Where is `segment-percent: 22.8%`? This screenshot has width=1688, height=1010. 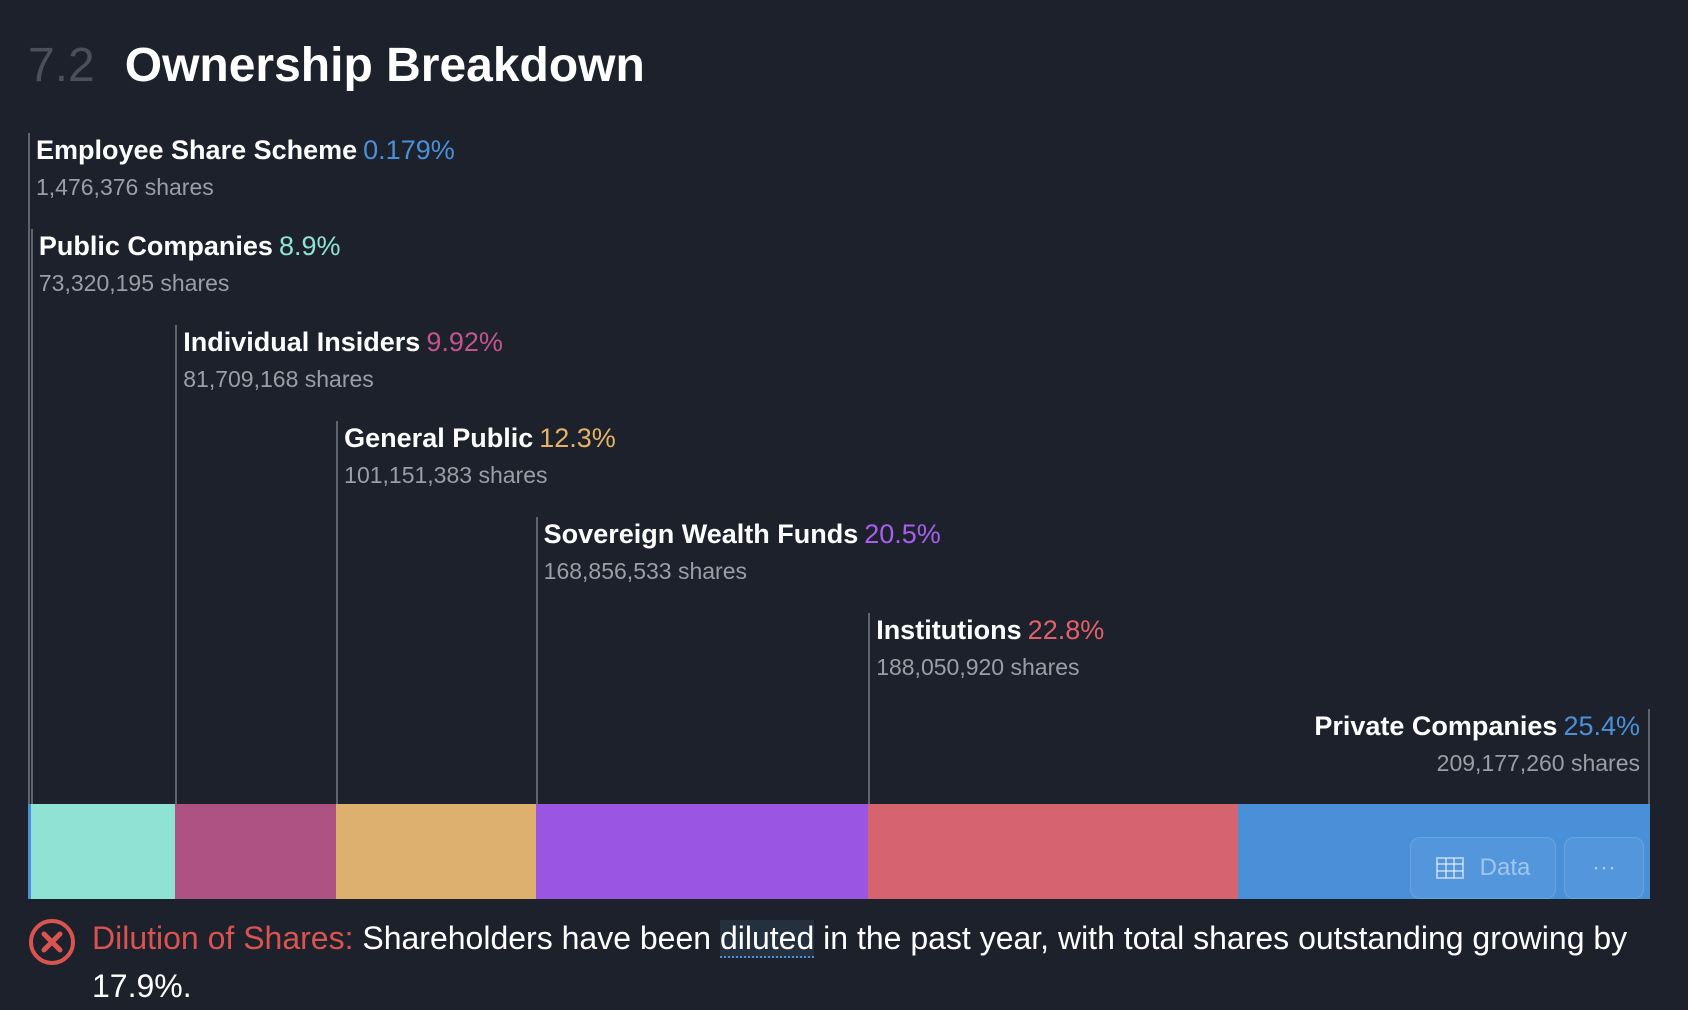
segment-percent: 22.8% is located at coordinates (1066, 630).